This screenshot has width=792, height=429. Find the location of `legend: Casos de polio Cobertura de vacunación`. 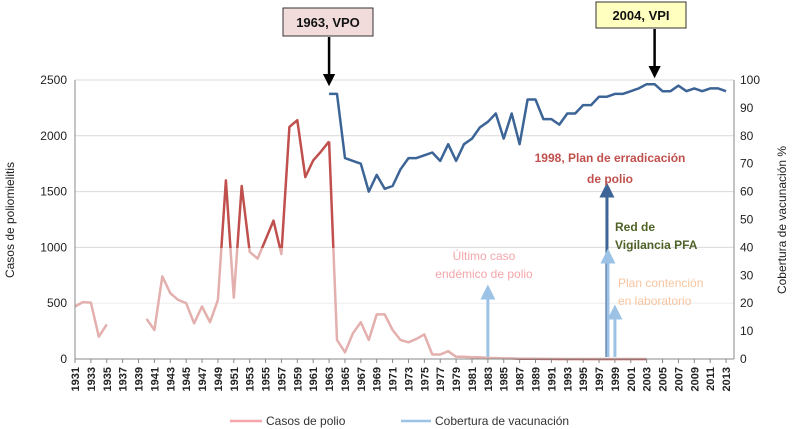

legend: Casos de polio Cobertura de vacunación is located at coordinates (399, 421).